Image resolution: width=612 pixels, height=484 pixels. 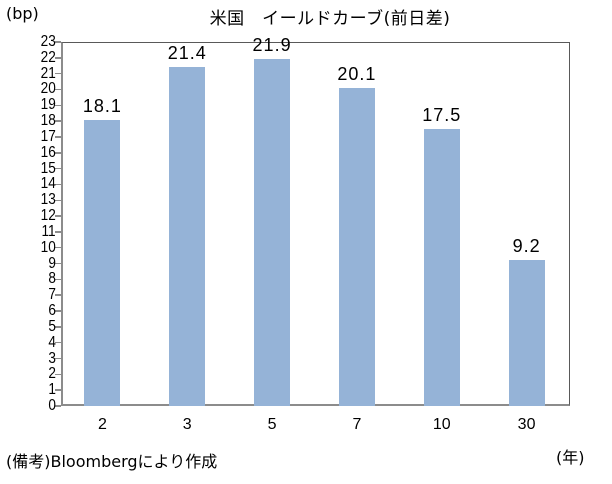 I want to click on bar-5y, so click(x=272, y=232).